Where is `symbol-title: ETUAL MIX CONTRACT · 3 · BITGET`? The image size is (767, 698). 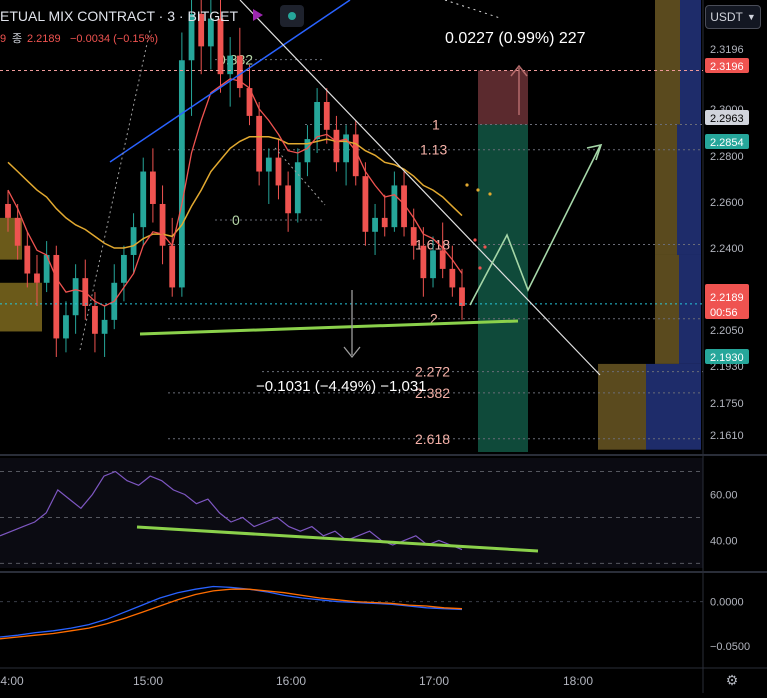
symbol-title: ETUAL MIX CONTRACT · 3 · BITGET is located at coordinates (119, 16).